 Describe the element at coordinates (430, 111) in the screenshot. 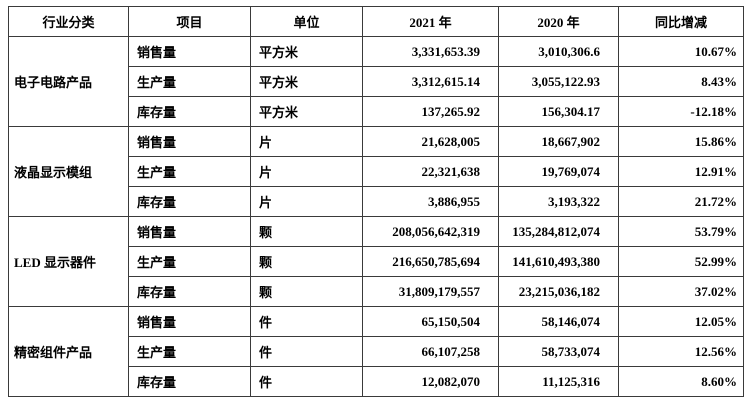

I see `value-2021-cell: 137,265.92` at that location.